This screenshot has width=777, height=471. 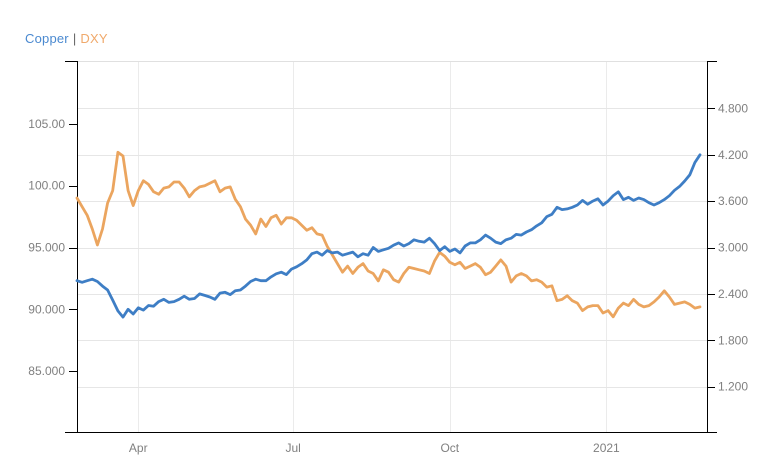 What do you see at coordinates (733, 387) in the screenshot?
I see `right-axis-tick-label: 1.200` at bounding box center [733, 387].